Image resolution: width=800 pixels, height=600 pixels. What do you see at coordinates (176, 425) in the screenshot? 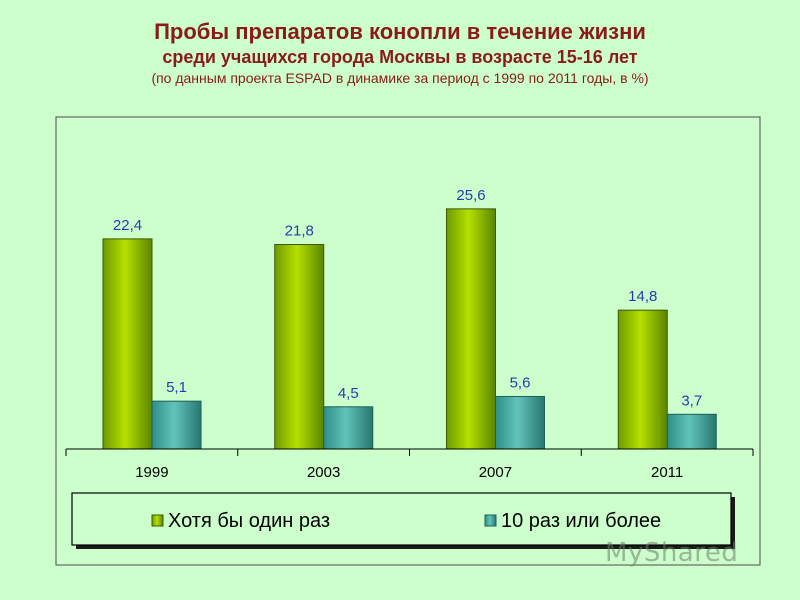
I see `bar-ten-or-more-1999` at bounding box center [176, 425].